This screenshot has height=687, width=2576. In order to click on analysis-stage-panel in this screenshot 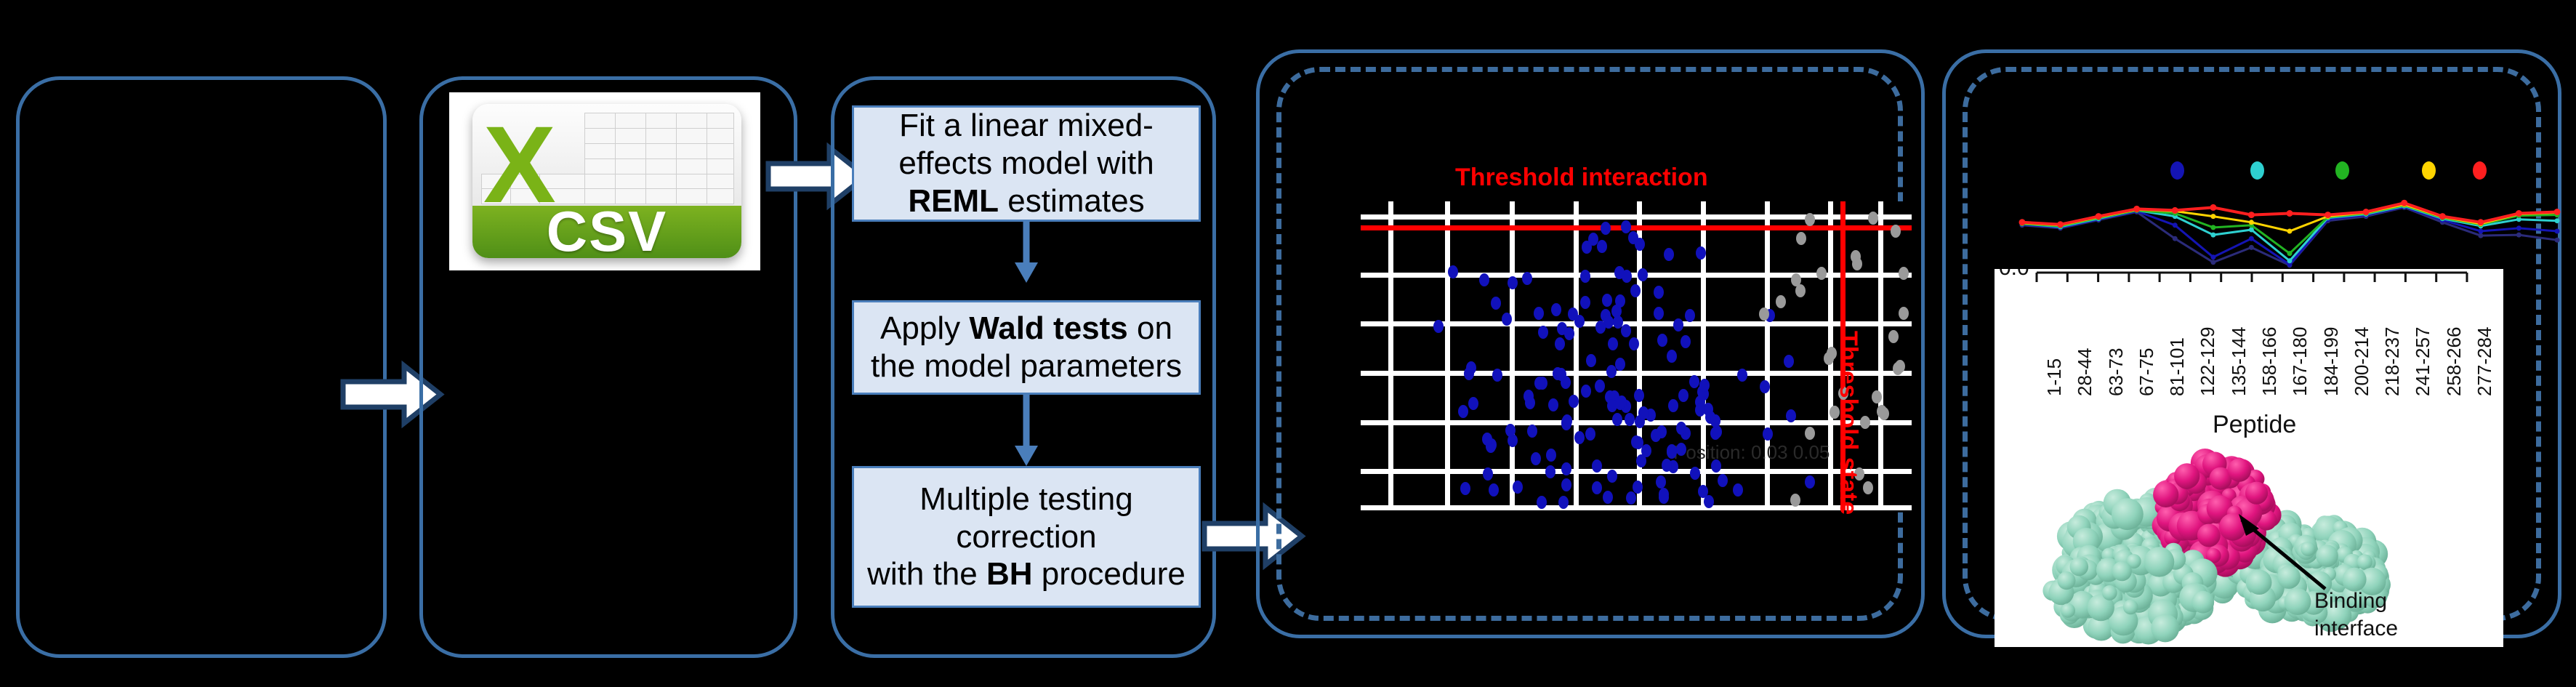, I will do `click(1023, 367)`.